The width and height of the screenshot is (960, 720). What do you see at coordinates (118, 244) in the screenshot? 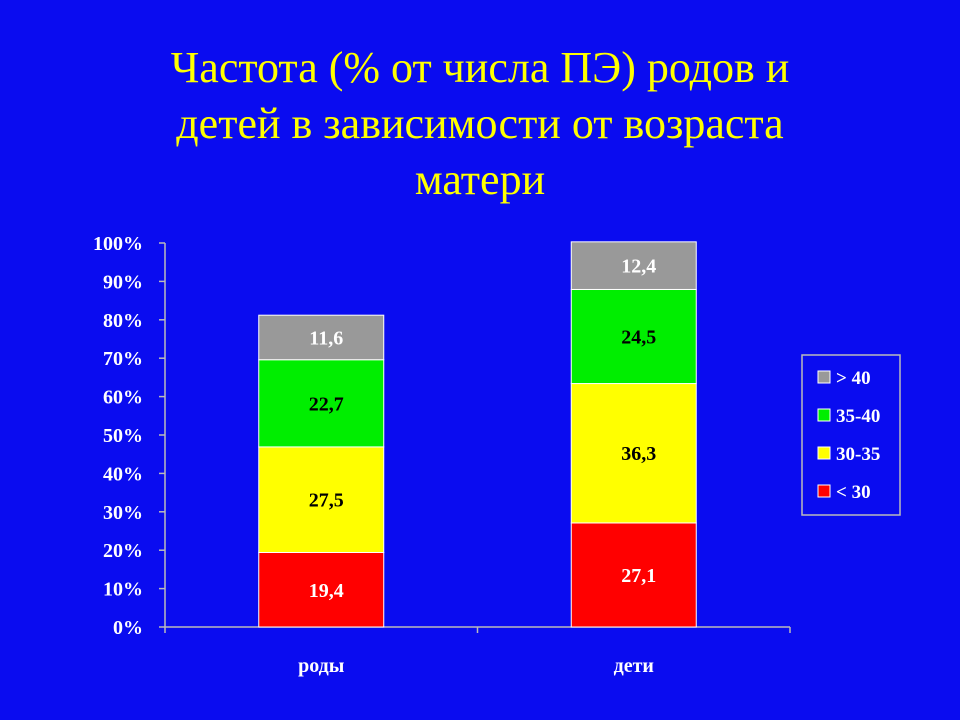
I see `y-tick-label: 100%` at bounding box center [118, 244].